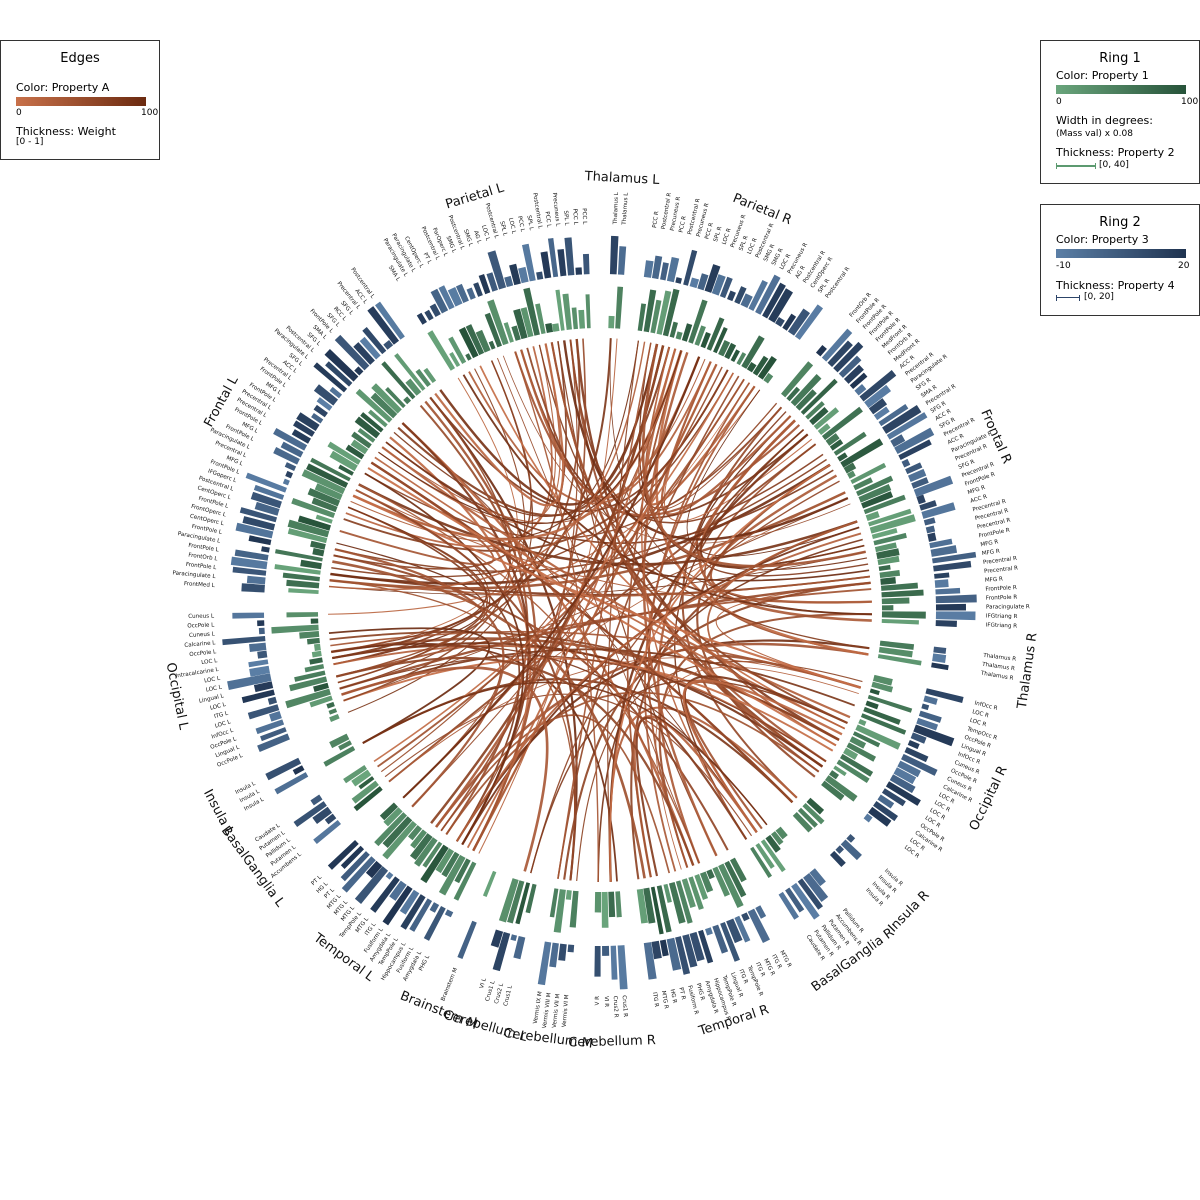  What do you see at coordinates (203, 653) in the screenshot?
I see `node-label: OccPole L` at bounding box center [203, 653].